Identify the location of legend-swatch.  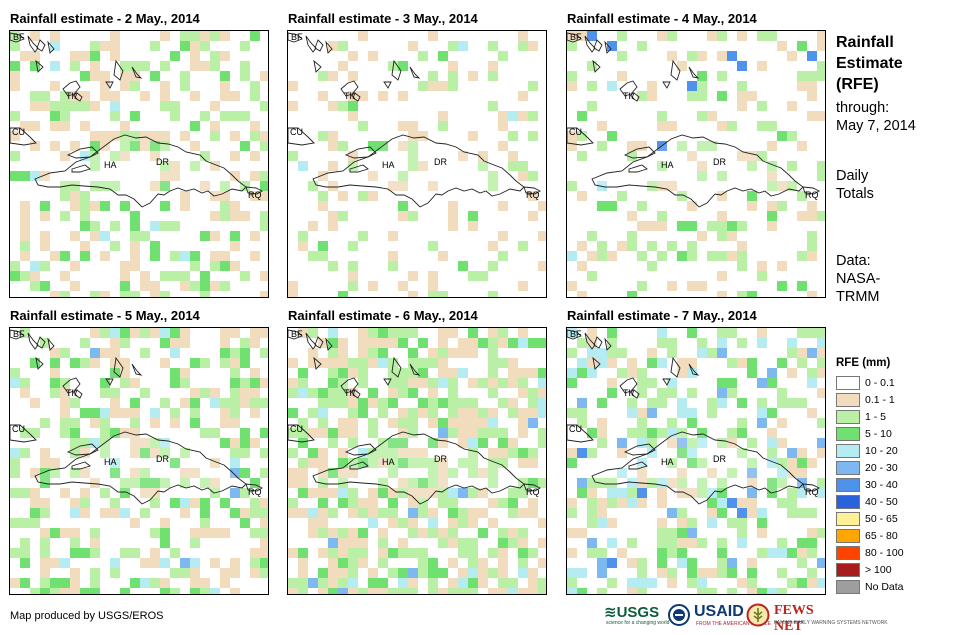
(848, 417).